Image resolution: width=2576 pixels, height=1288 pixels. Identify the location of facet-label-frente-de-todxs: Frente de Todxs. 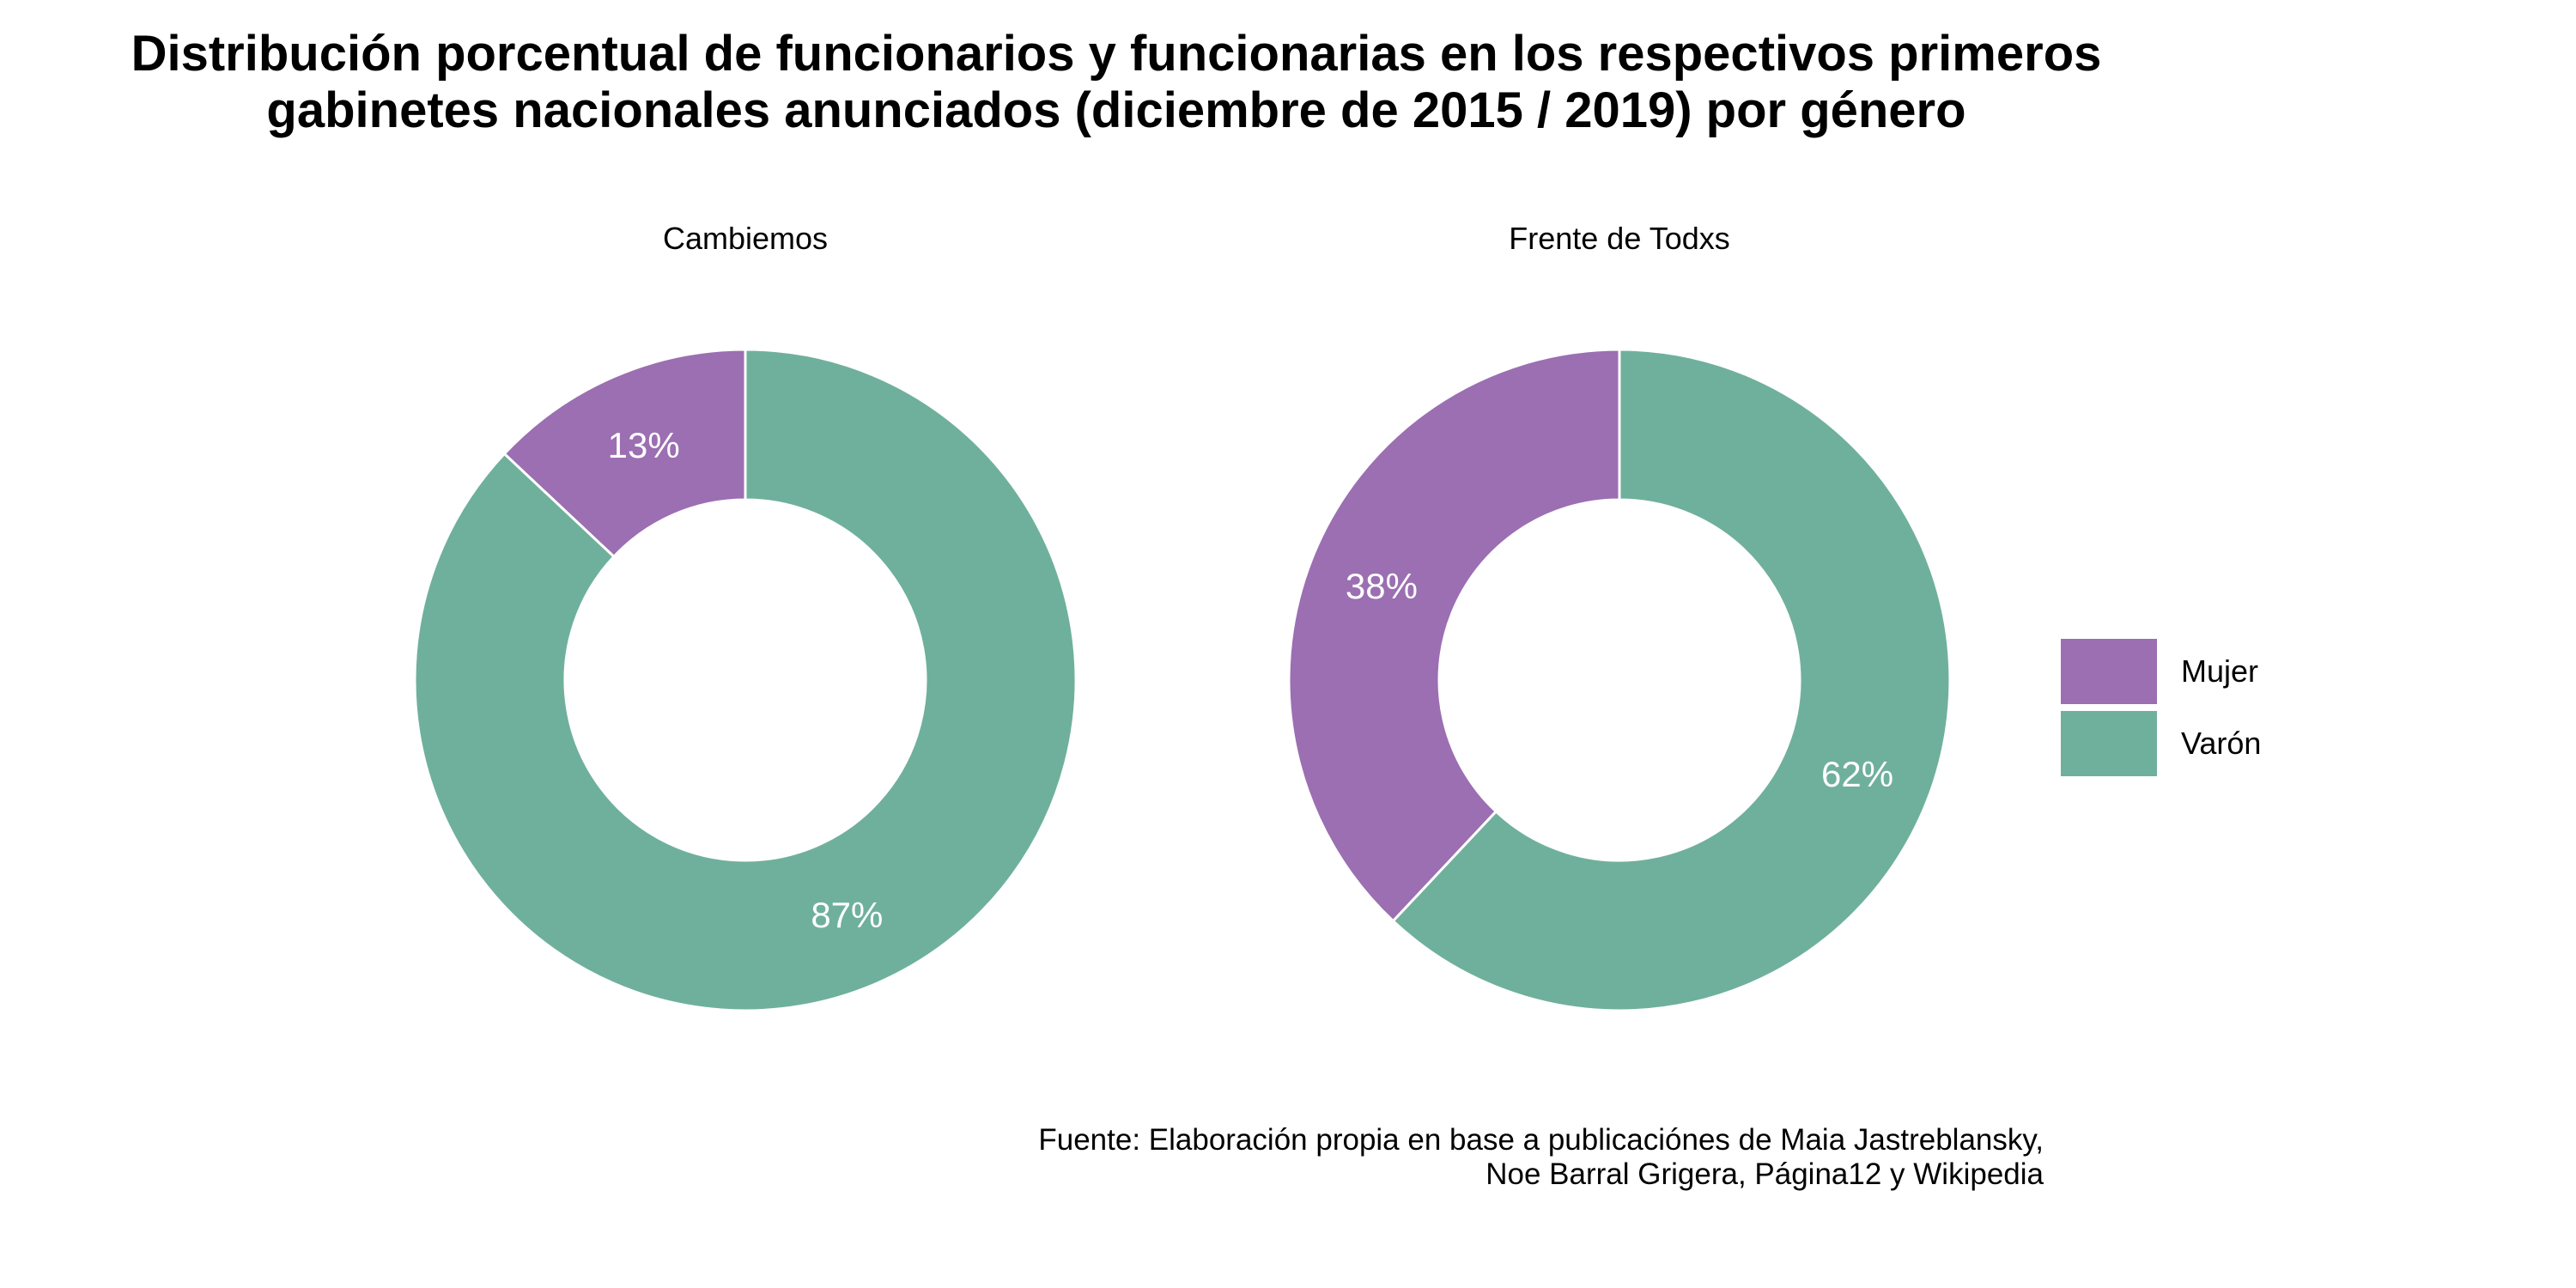
(1620, 239).